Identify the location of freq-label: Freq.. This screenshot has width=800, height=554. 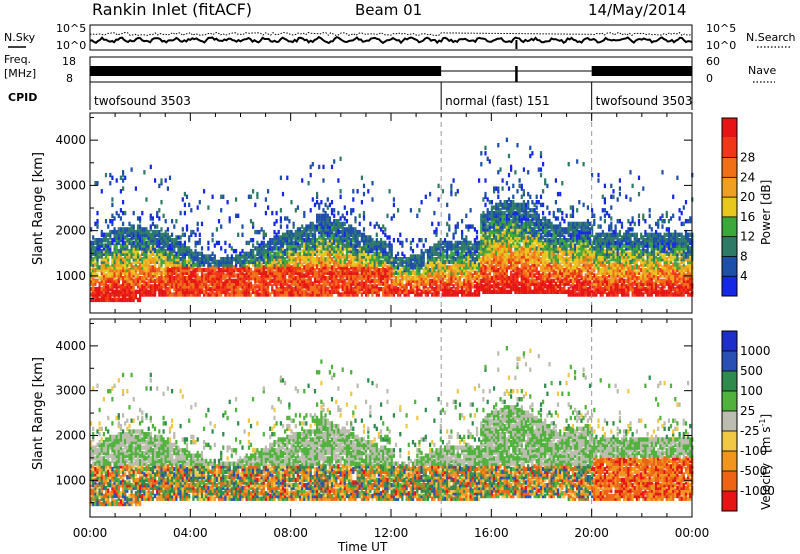
(17, 59).